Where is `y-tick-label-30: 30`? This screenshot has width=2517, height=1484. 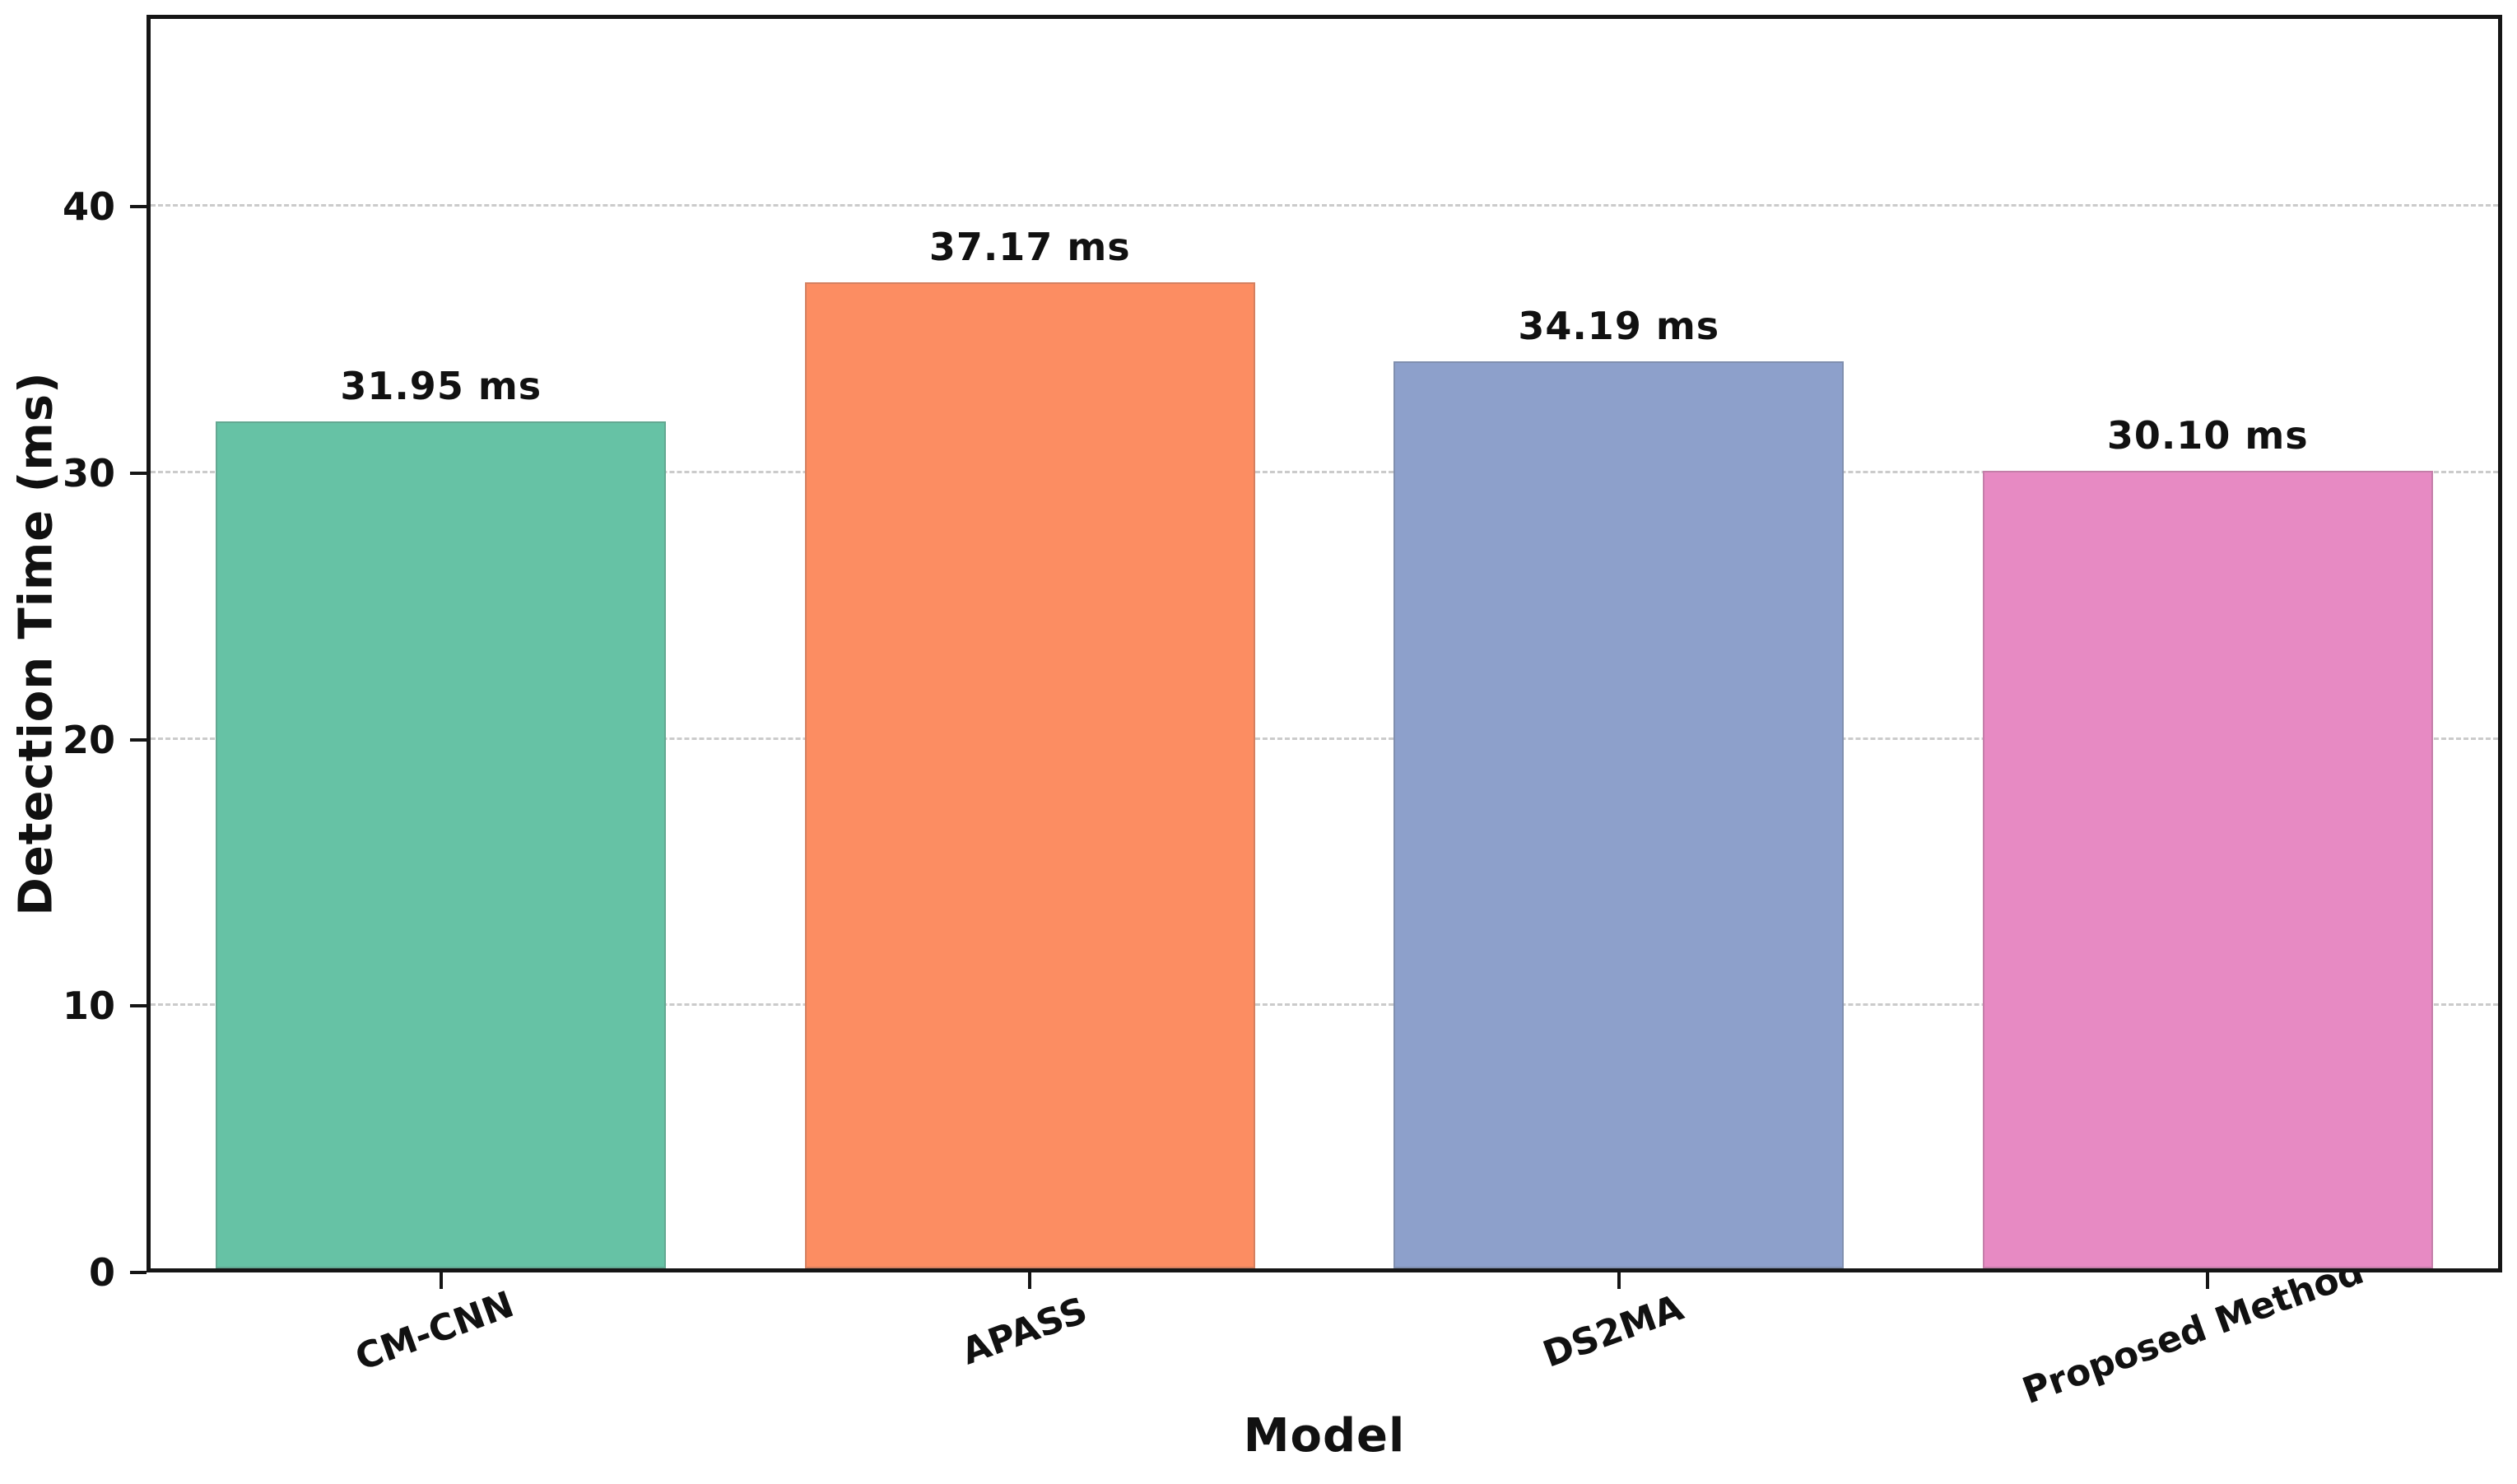 y-tick-label-30: 30 is located at coordinates (88, 472).